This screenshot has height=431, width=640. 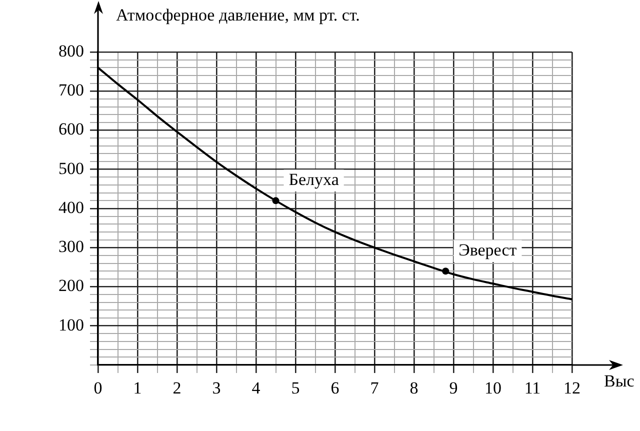 What do you see at coordinates (453, 388) in the screenshot?
I see `x-tick-label: 9` at bounding box center [453, 388].